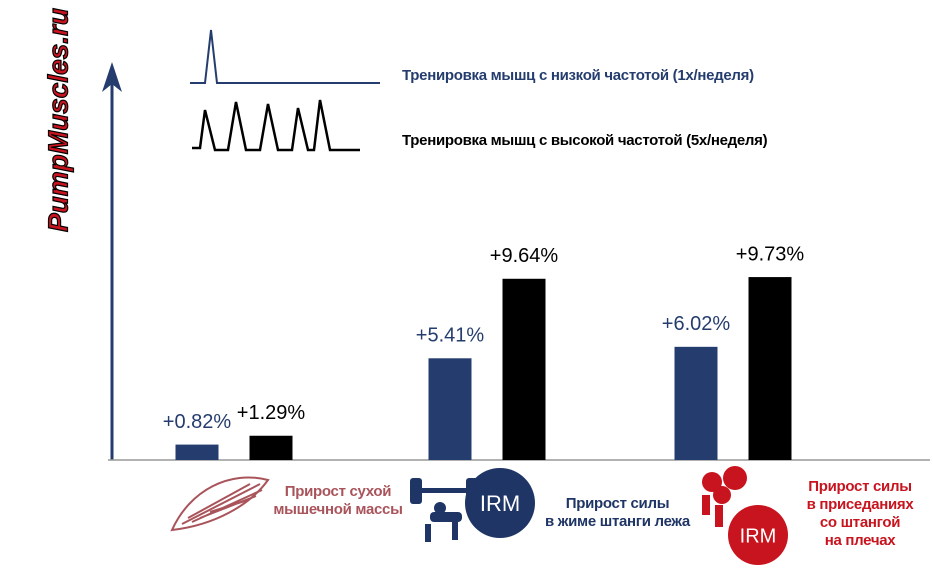  Describe the element at coordinates (617, 512) in the screenshot. I see `category-label: Прирост силы в жиме штанги лежа` at that location.